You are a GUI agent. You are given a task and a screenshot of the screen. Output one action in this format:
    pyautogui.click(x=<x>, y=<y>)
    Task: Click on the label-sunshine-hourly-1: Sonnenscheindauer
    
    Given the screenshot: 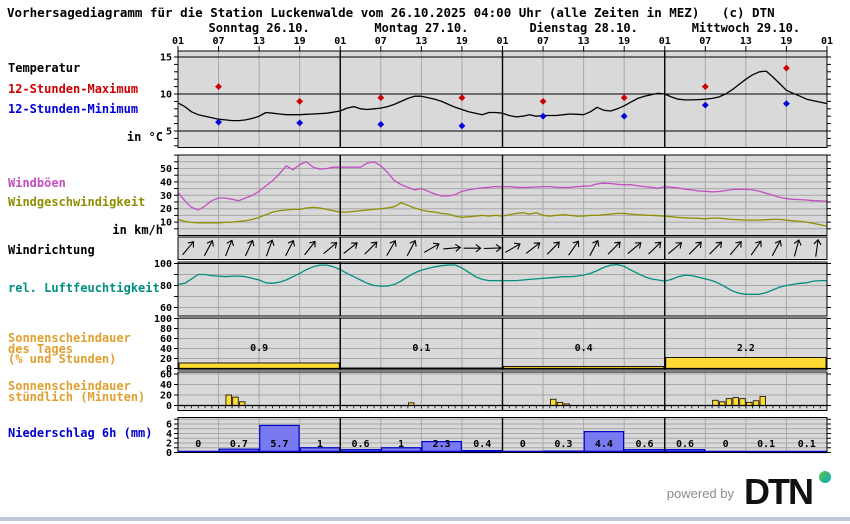 What is the action you would take?
    pyautogui.click(x=69, y=386)
    